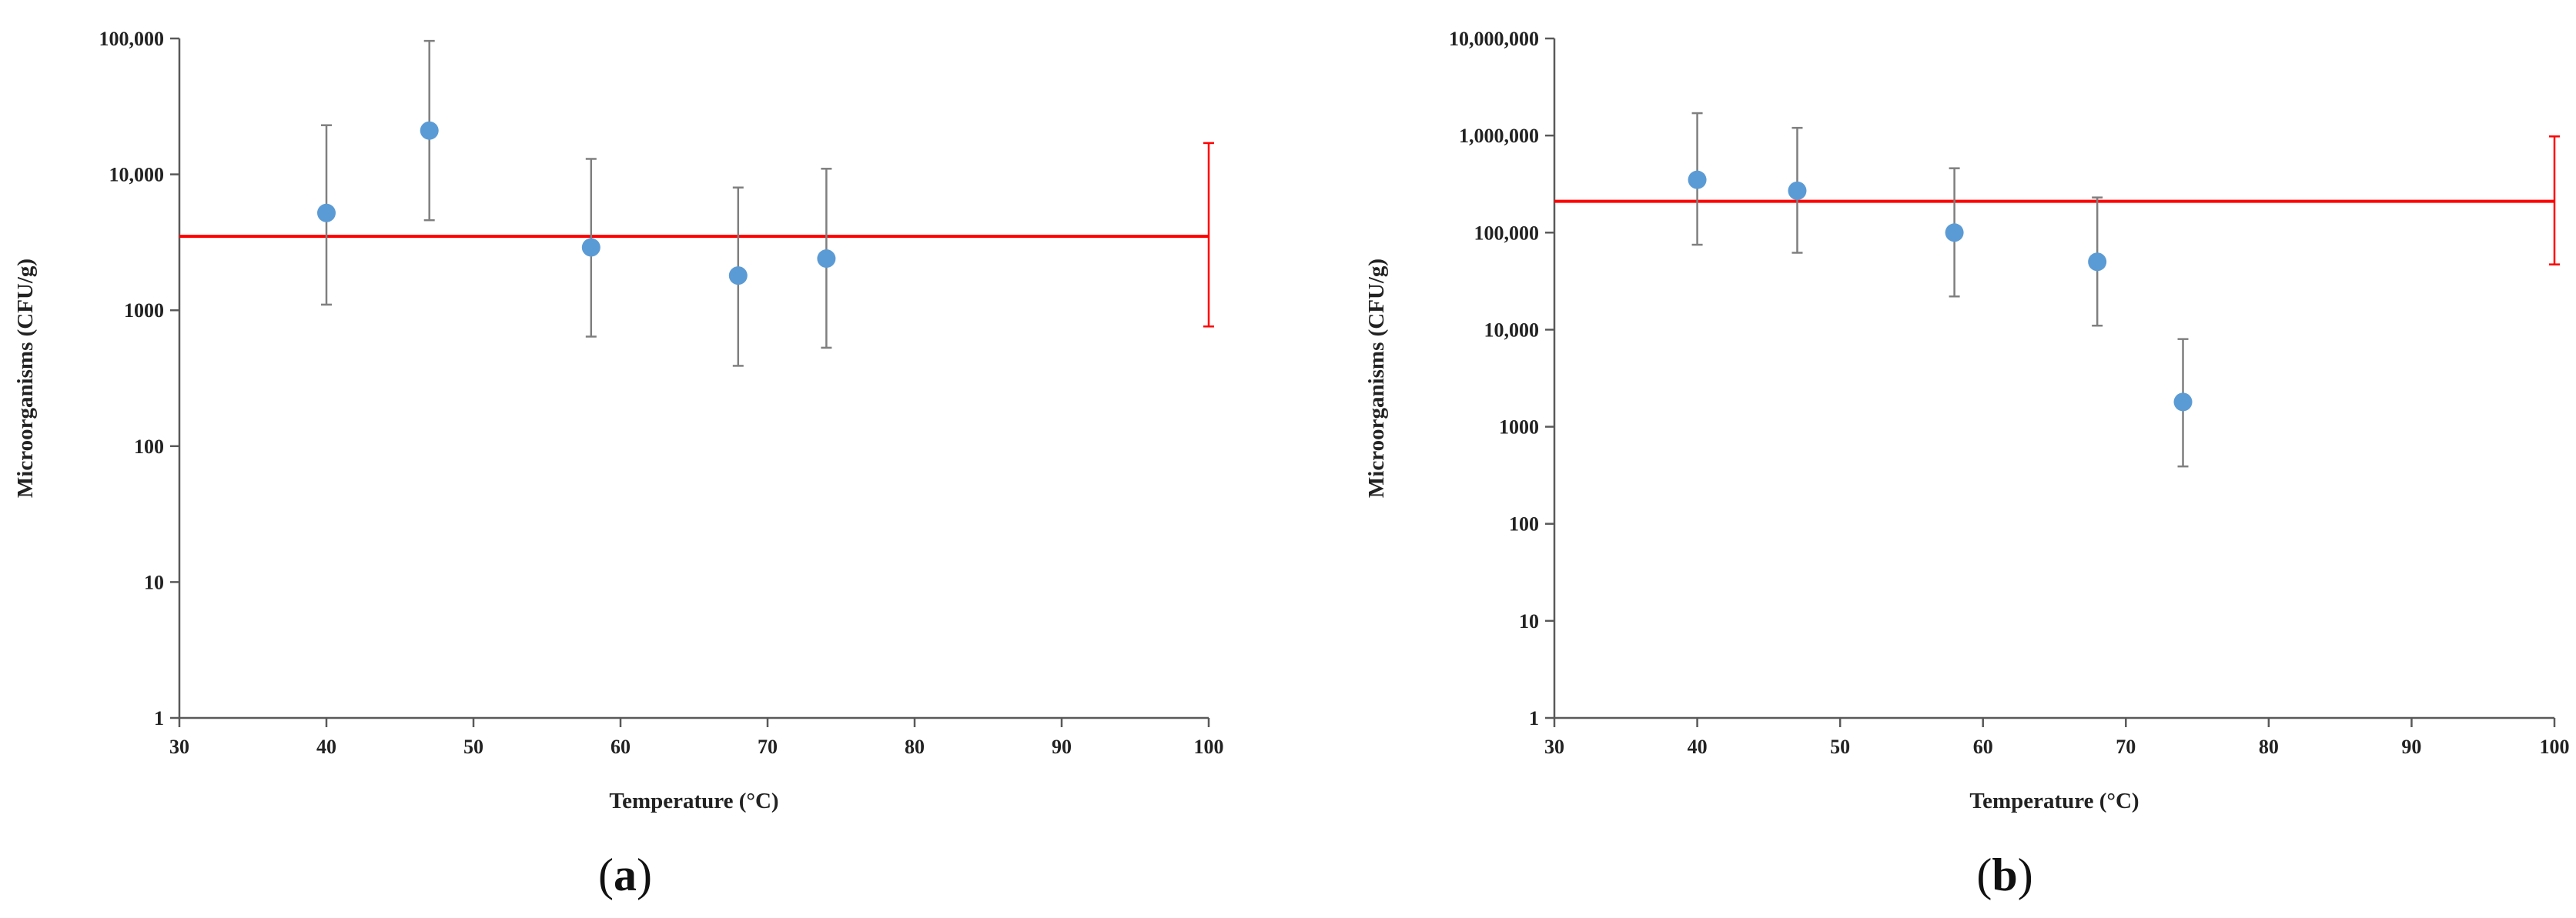  What do you see at coordinates (1494, 39) in the screenshot?
I see `y-tick-label: 10,000,000` at bounding box center [1494, 39].